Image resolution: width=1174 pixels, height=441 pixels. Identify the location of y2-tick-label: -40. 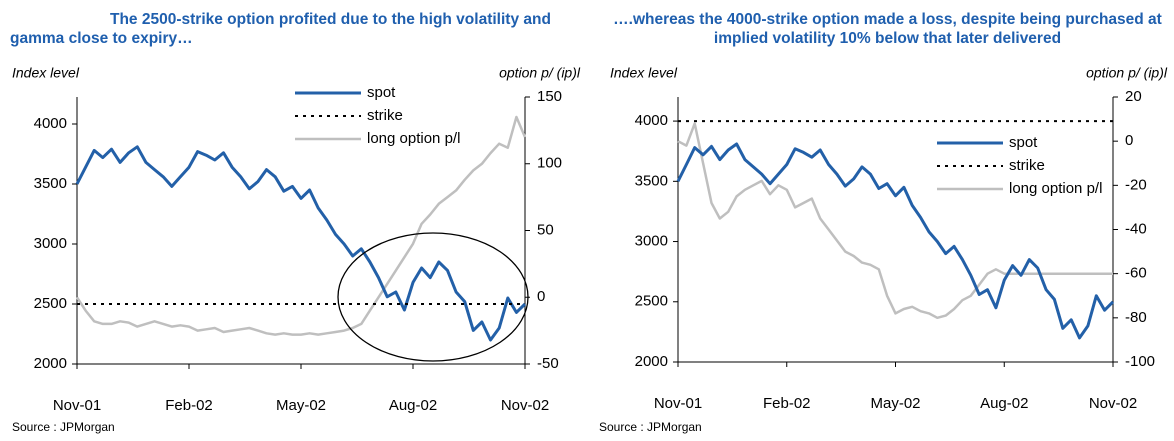
(1136, 228).